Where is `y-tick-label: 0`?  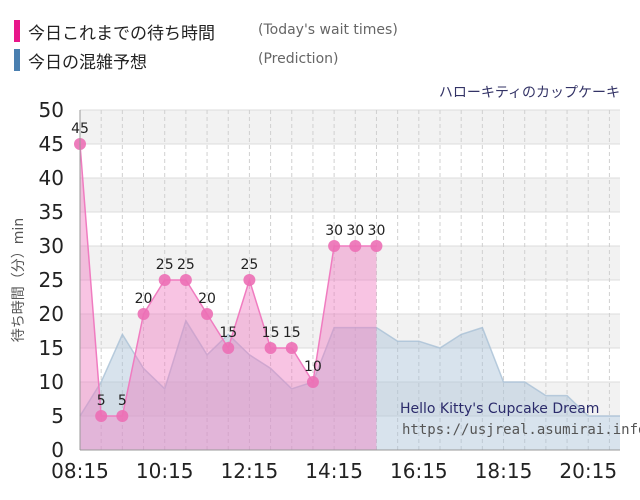 y-tick-label: 0 is located at coordinates (57, 450).